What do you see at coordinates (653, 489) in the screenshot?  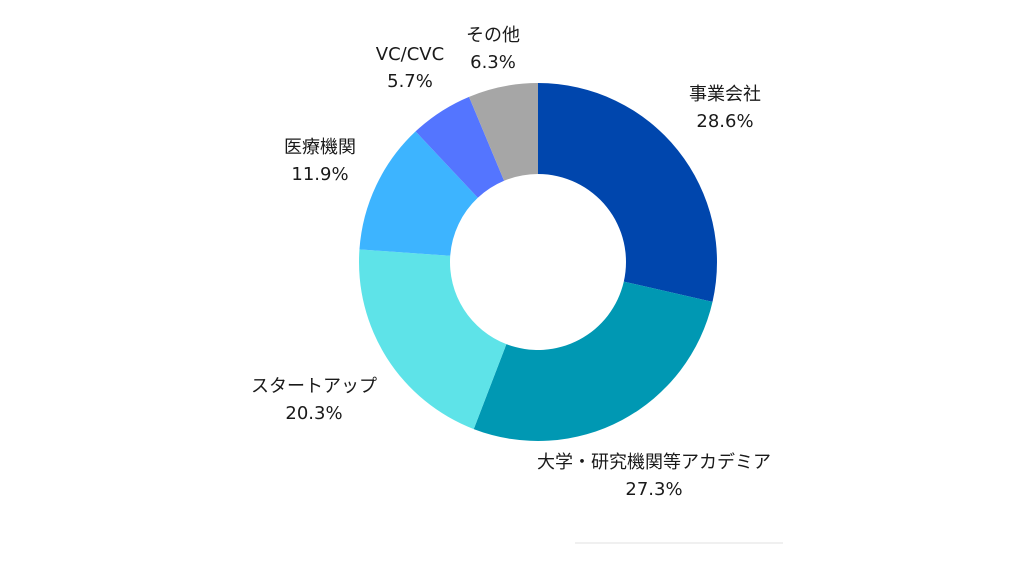 I see `slice-label-value-2: 27.3%` at bounding box center [653, 489].